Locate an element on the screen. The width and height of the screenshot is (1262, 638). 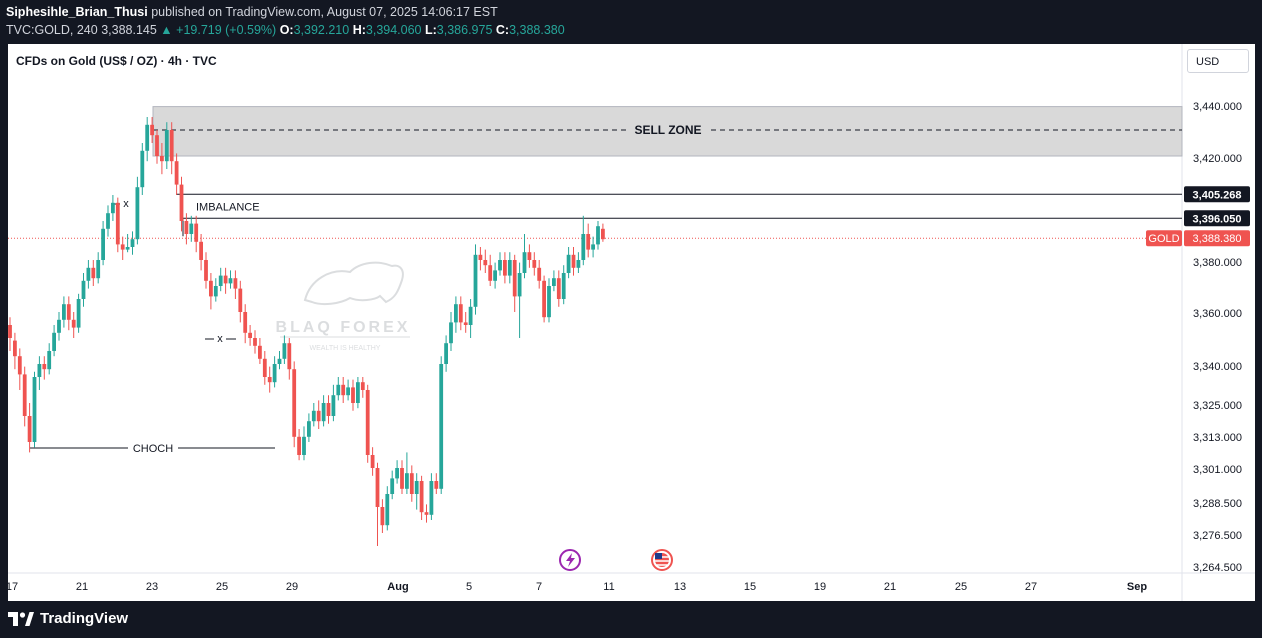
time-tick: 27 is located at coordinates (1031, 587).